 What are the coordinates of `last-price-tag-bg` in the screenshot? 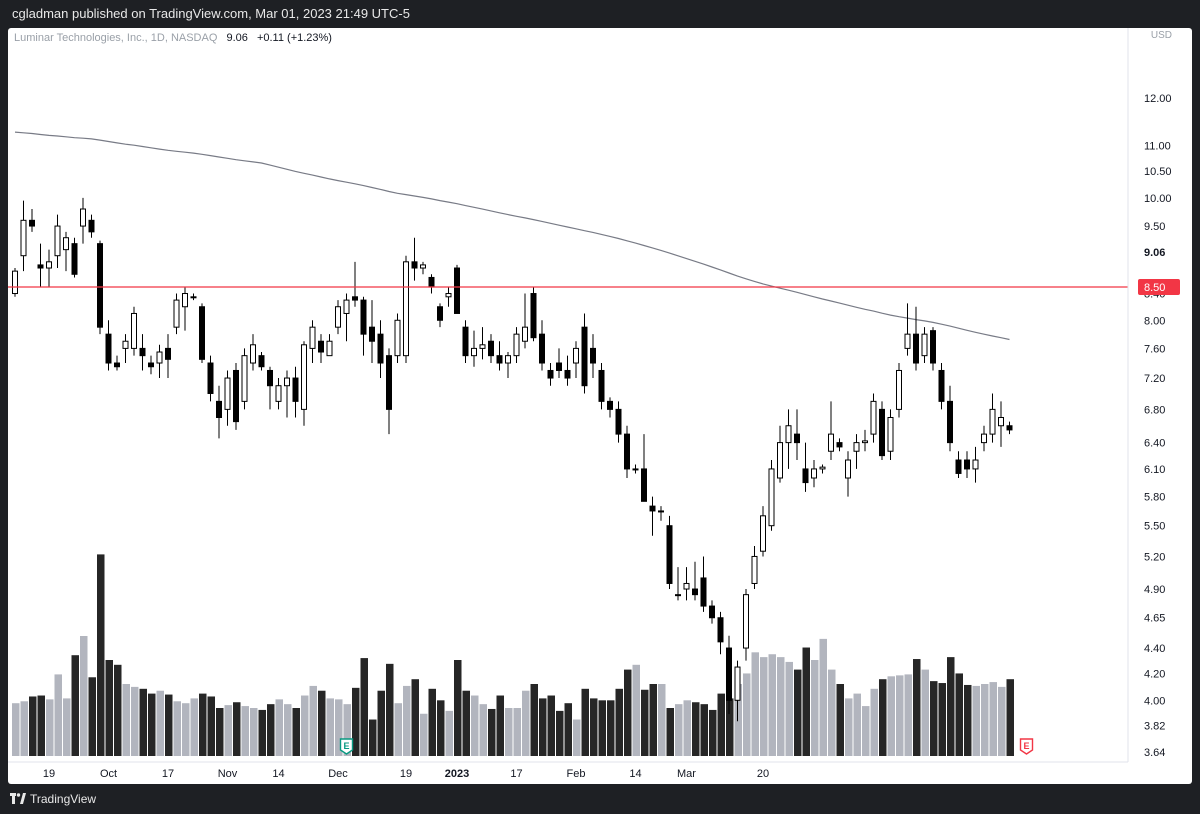 It's located at (1159, 252).